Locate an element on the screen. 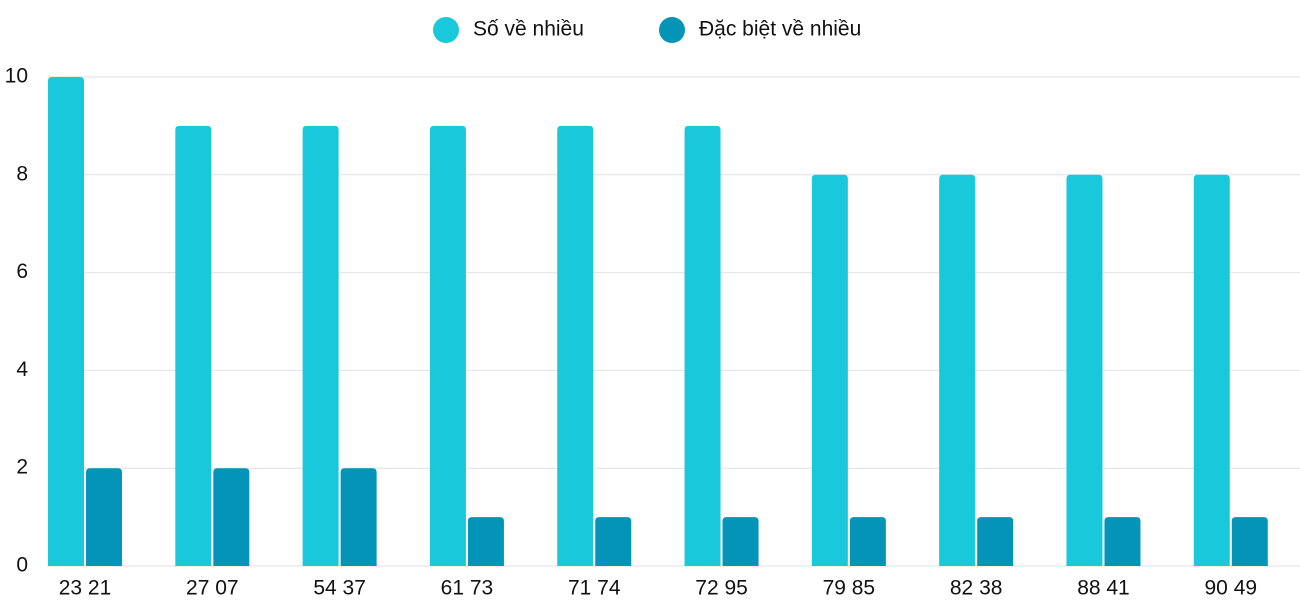 The height and width of the screenshot is (600, 1300). x-tick-label: 90 49 is located at coordinates (1231, 588).